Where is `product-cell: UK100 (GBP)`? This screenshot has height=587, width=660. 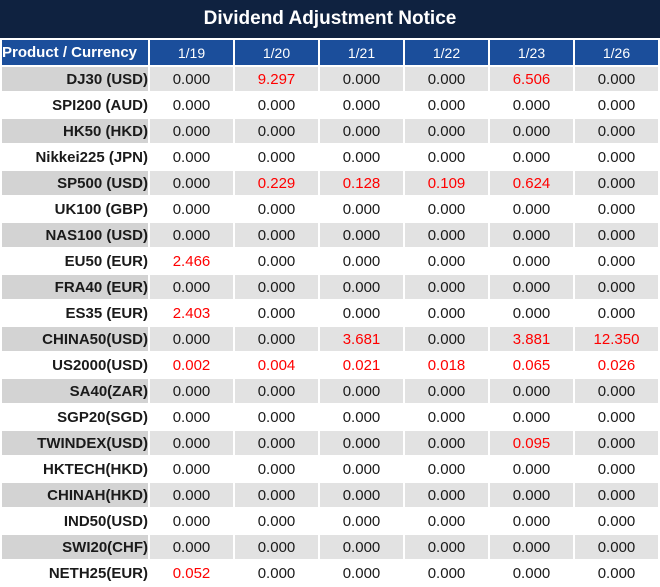
product-cell: UK100 (GBP) is located at coordinates (75, 209).